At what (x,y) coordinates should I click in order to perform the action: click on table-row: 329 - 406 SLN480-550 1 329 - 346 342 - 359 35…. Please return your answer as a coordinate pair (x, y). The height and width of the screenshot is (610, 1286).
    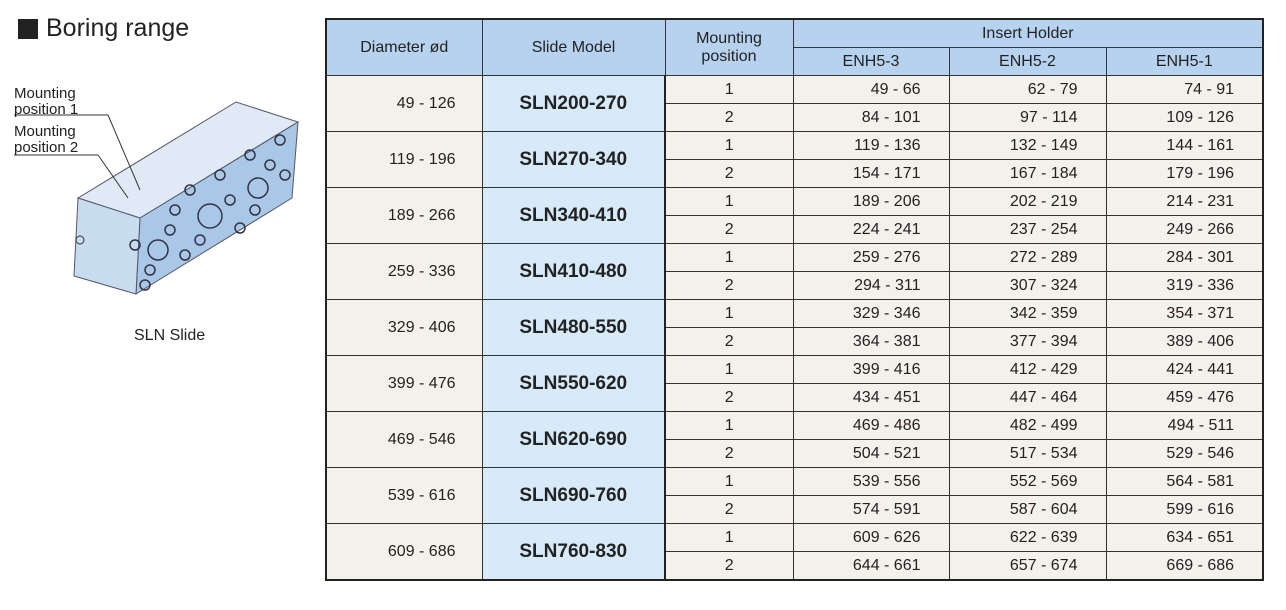
    Looking at the image, I should click on (794, 327).